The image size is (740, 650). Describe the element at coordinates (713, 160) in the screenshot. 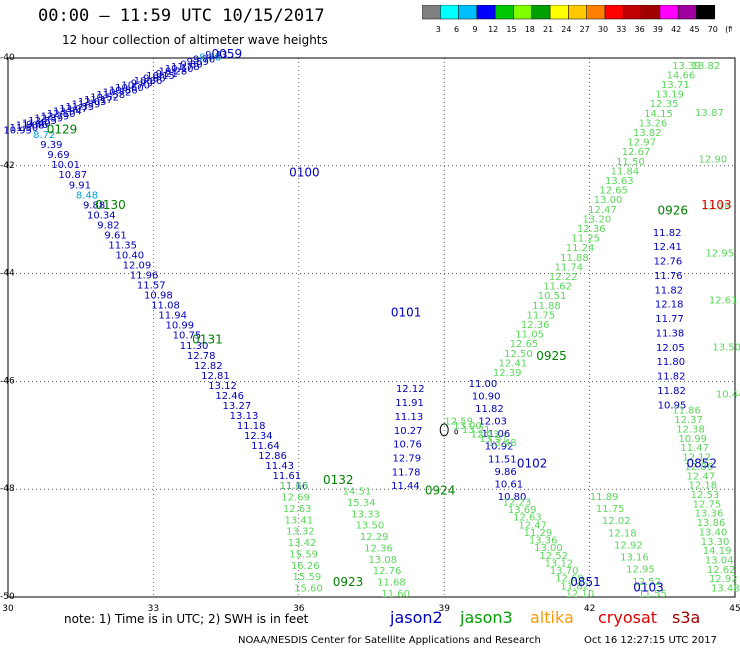

I see `wave-height-value: 12.90` at that location.